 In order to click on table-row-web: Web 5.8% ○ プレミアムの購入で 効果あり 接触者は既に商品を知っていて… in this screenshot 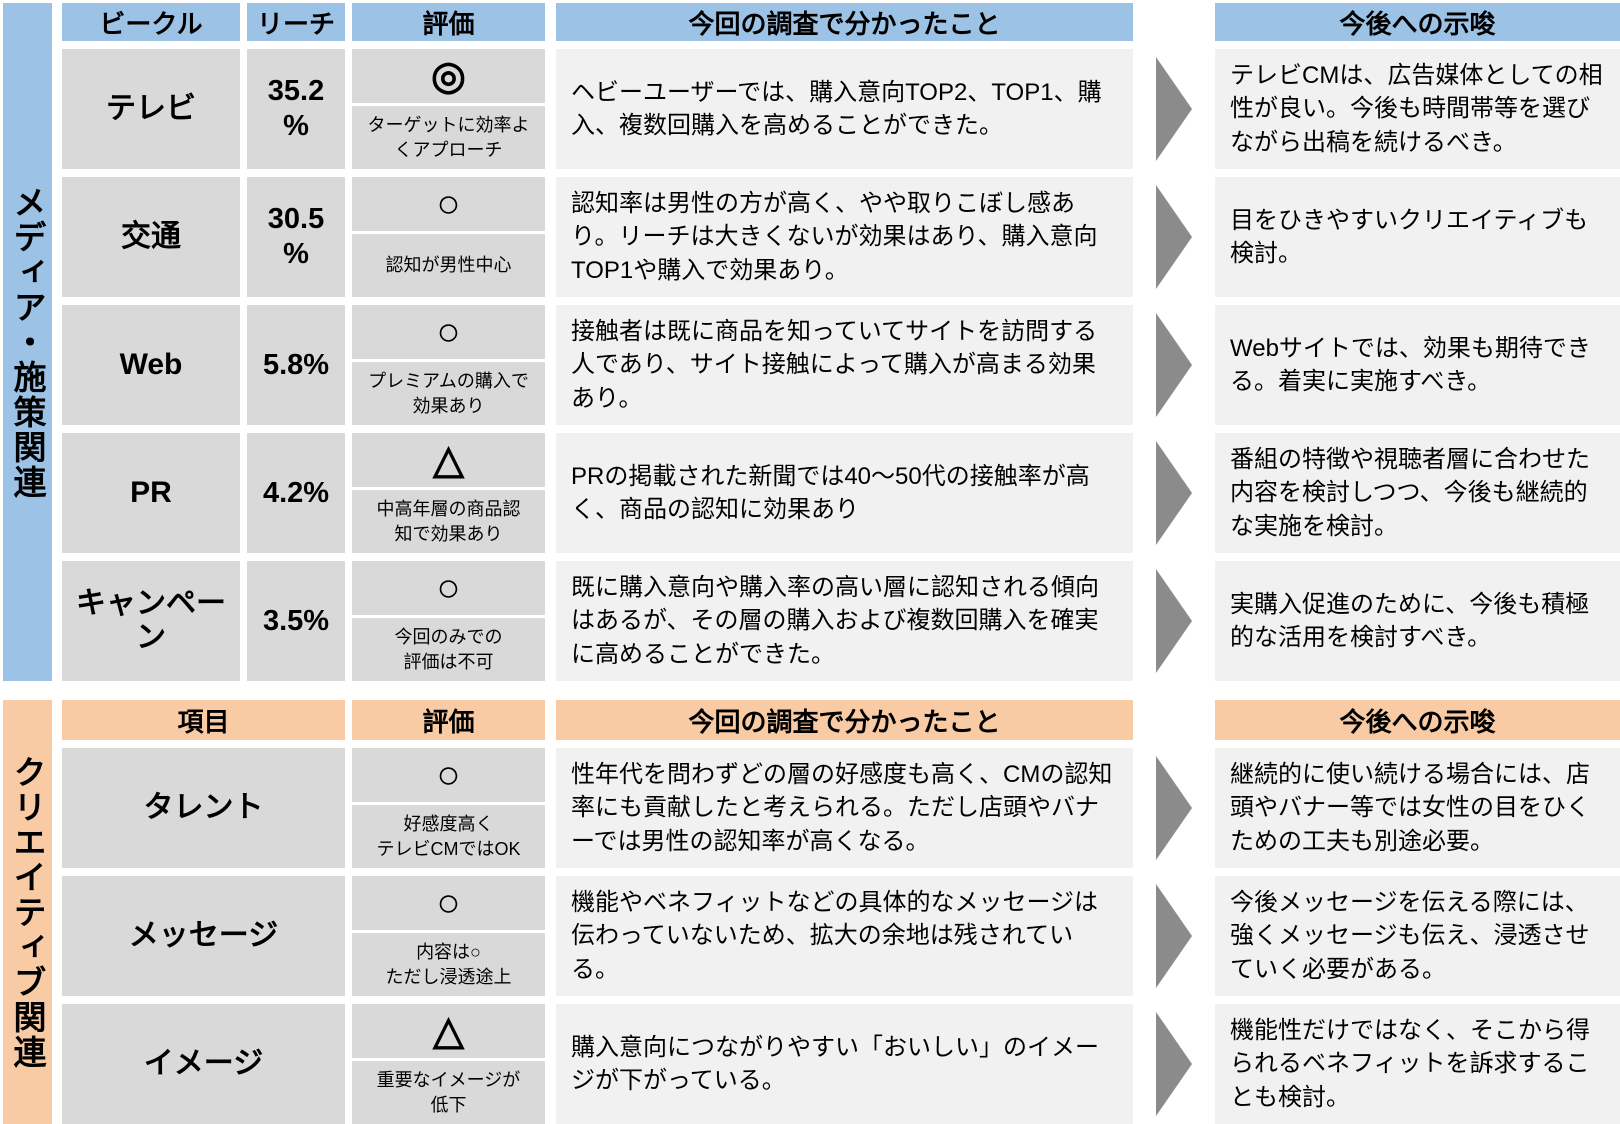, I will do `click(841, 365)`.